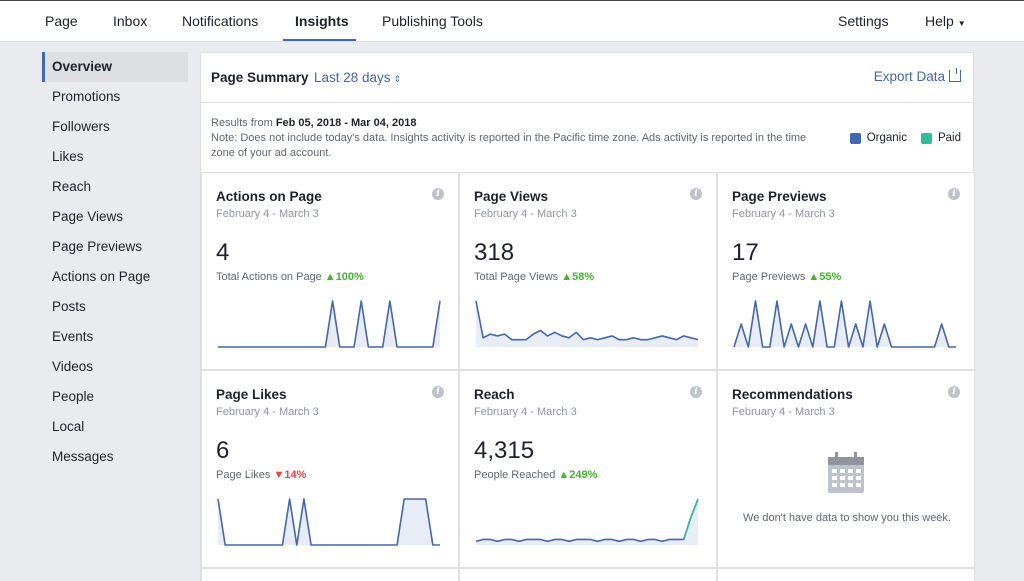  What do you see at coordinates (73, 336) in the screenshot?
I see `sidebar-item-events: Events` at bounding box center [73, 336].